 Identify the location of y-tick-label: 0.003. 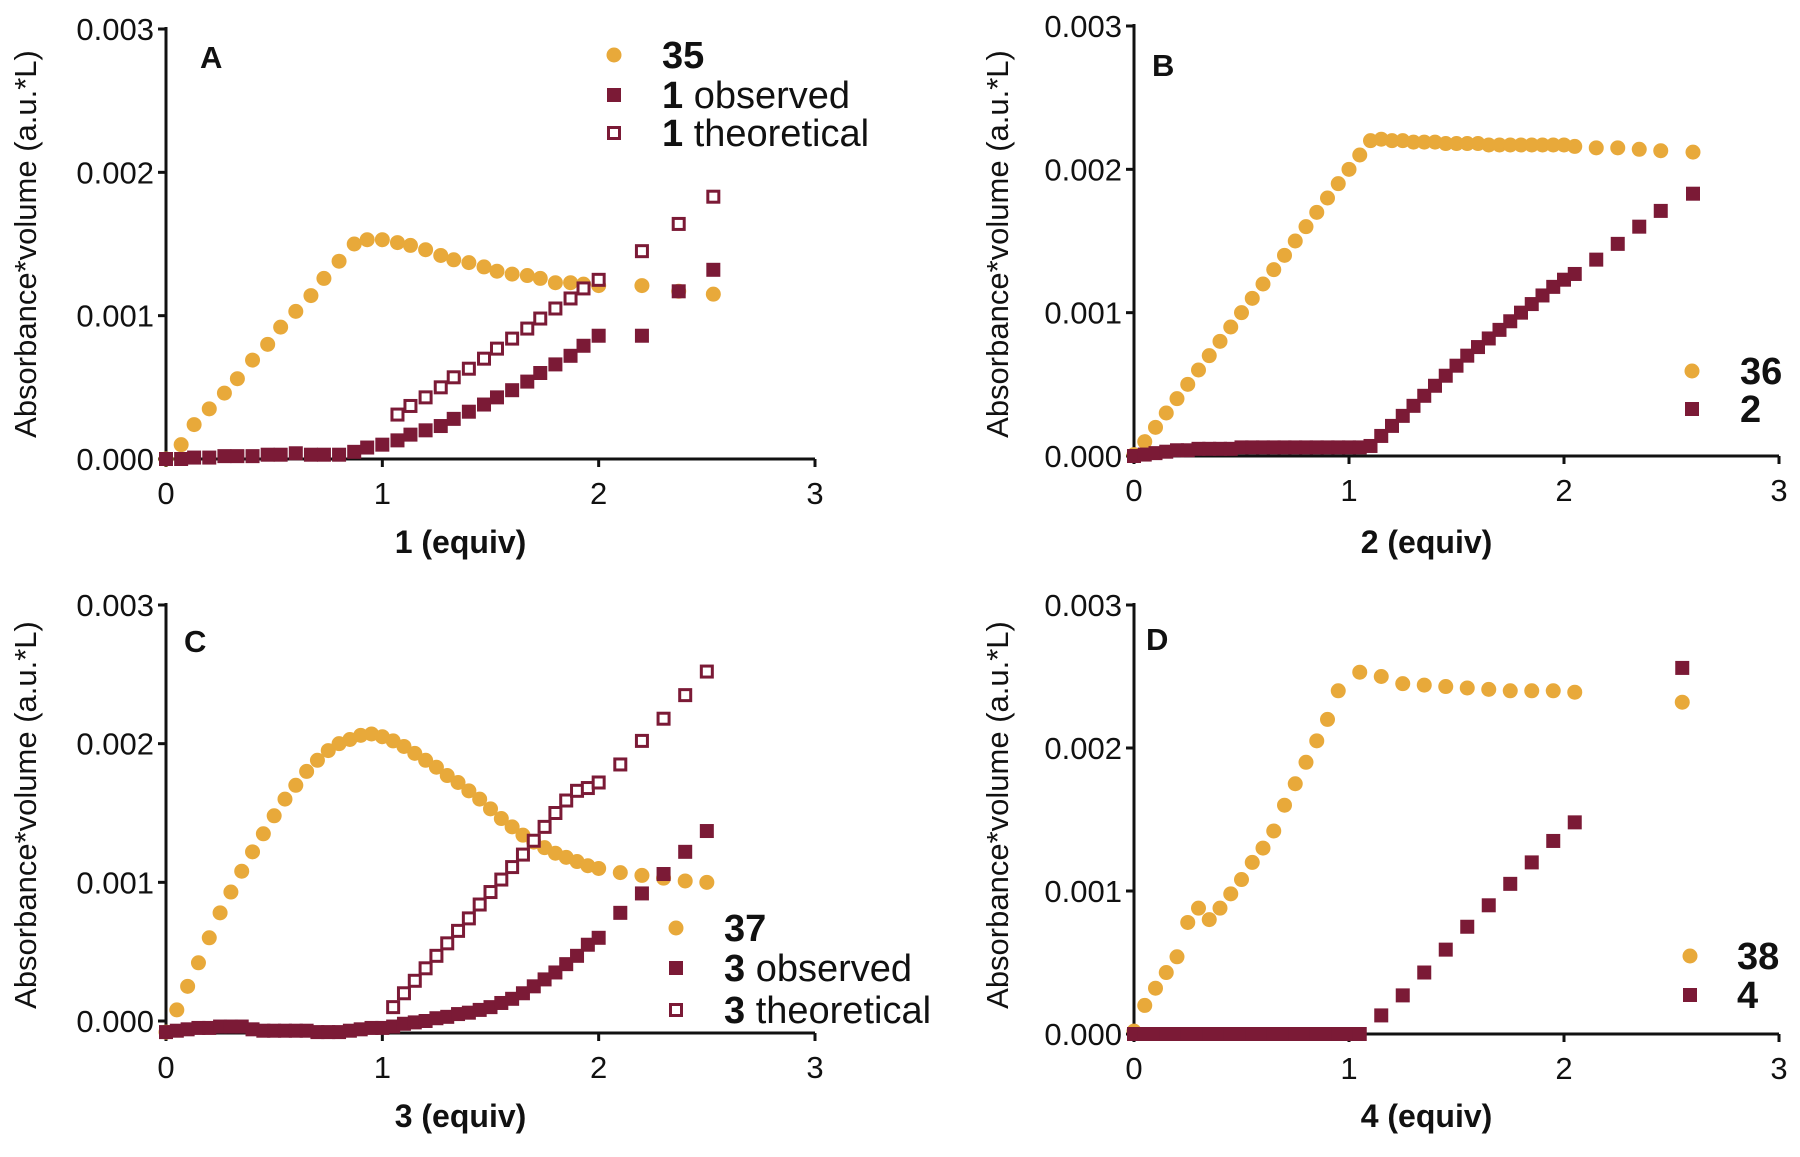
(115, 605).